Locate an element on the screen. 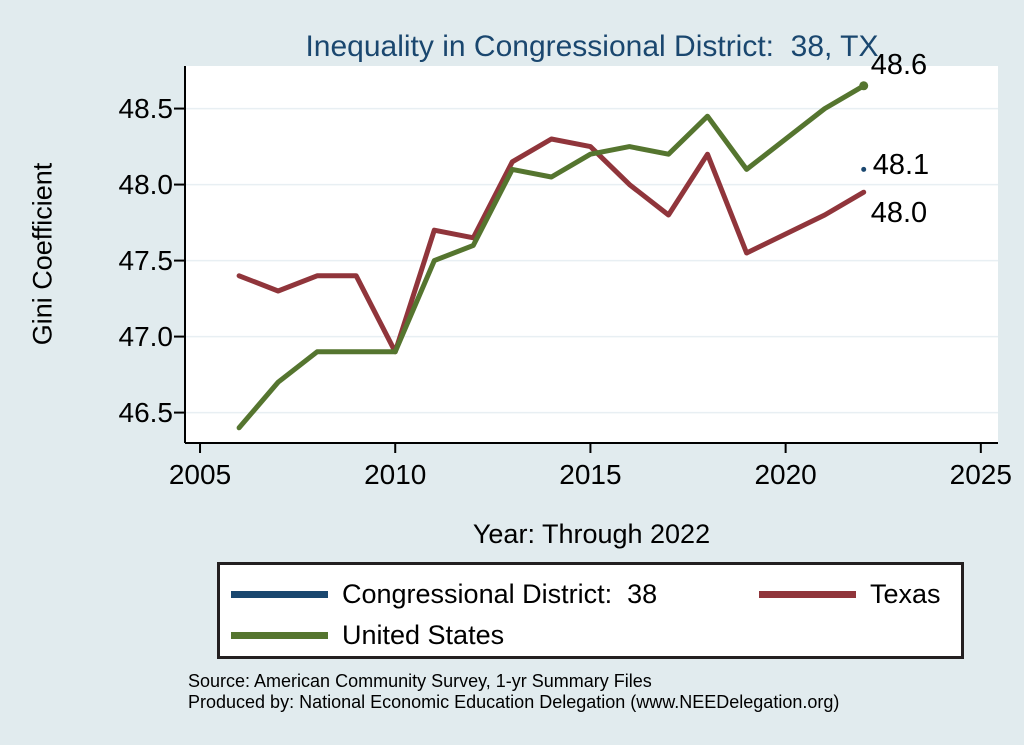 This screenshot has height=745, width=1024. legend-swatch-us is located at coordinates (279, 635).